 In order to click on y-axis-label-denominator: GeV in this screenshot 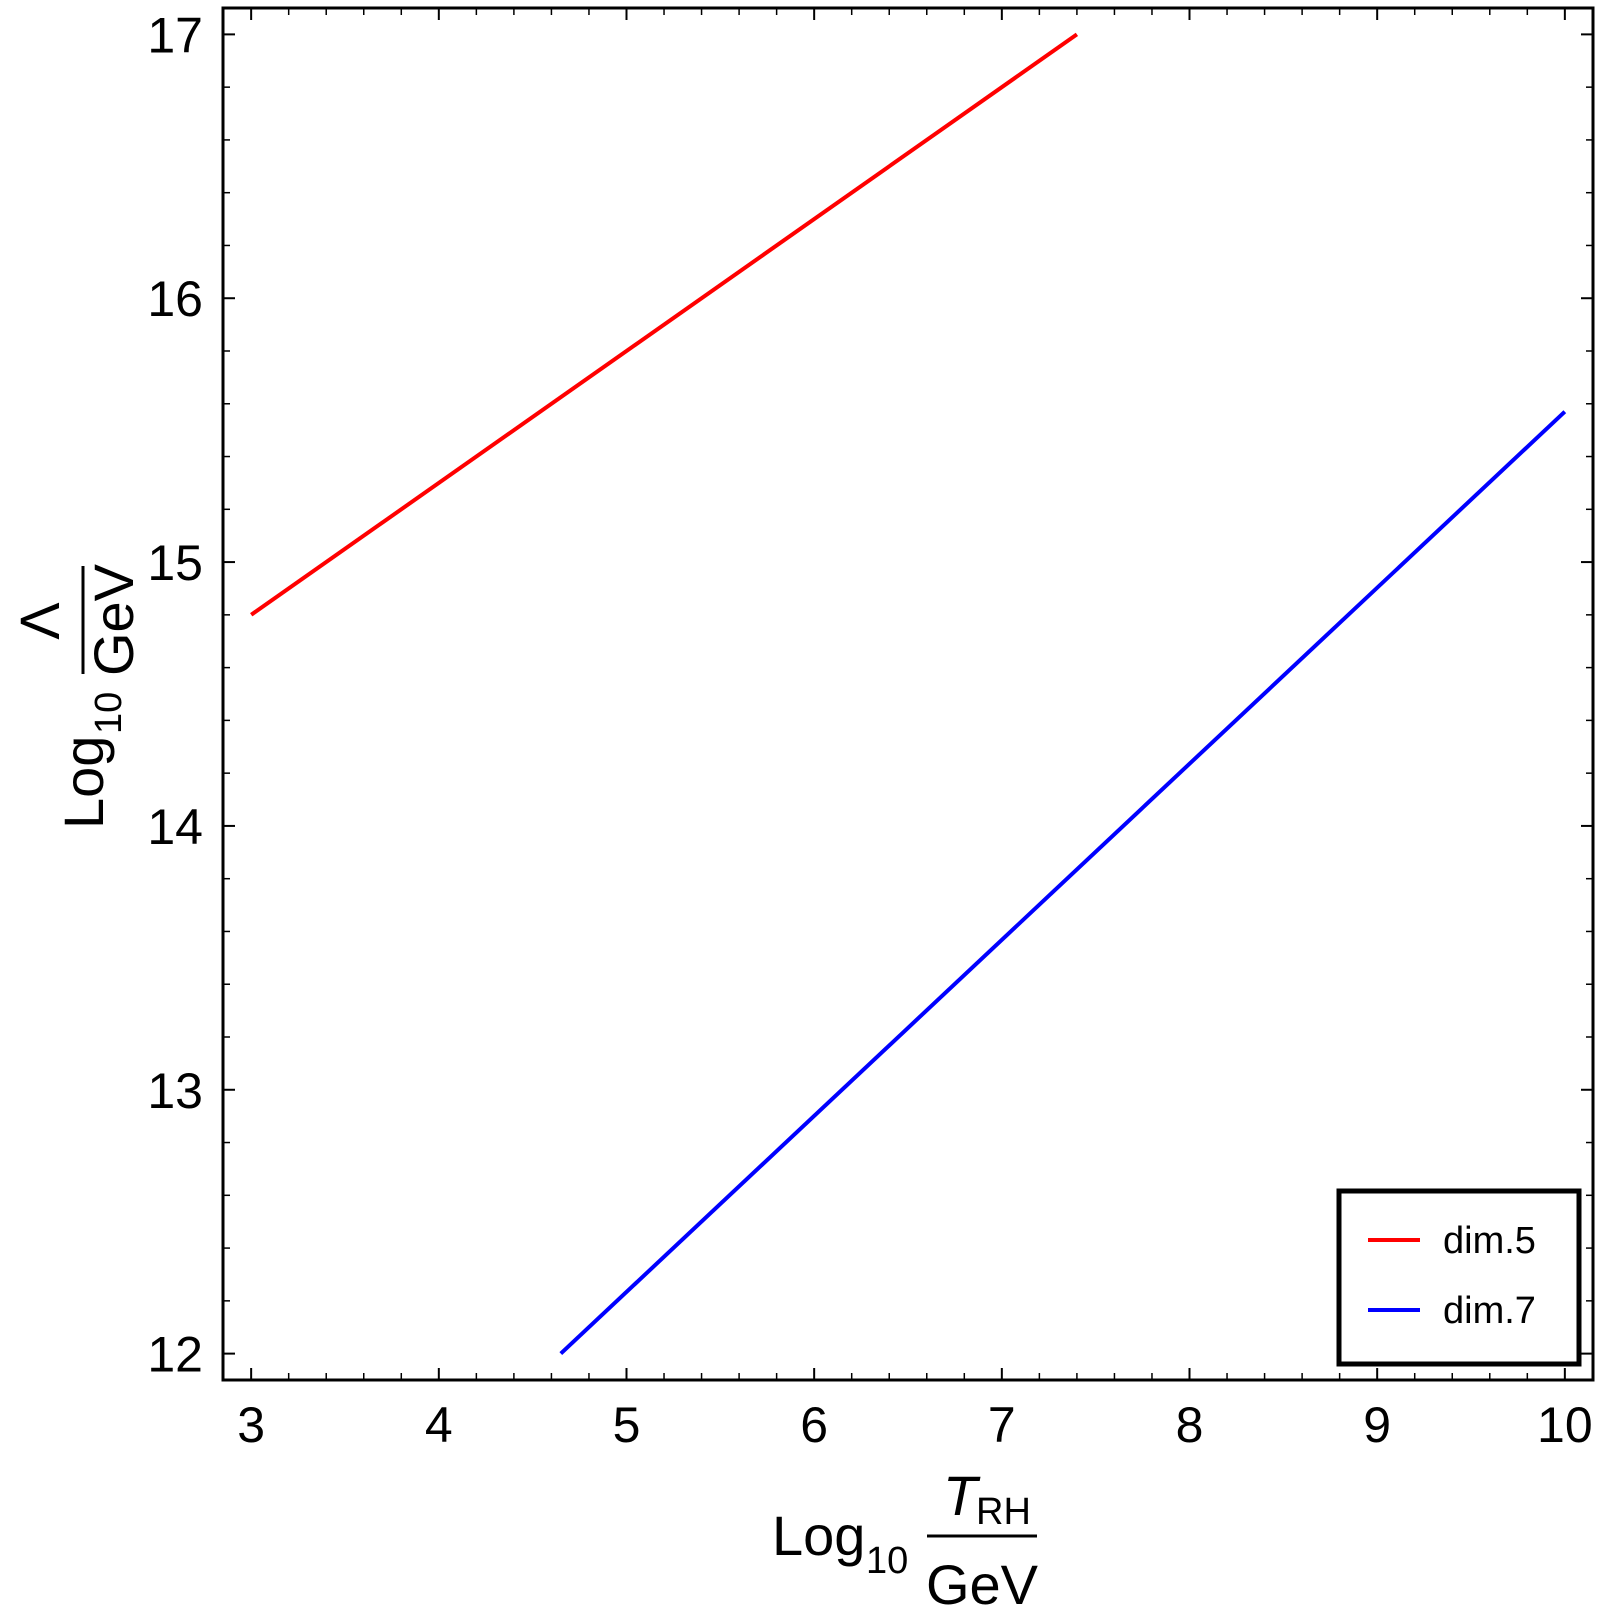, I will do `click(113, 619)`.